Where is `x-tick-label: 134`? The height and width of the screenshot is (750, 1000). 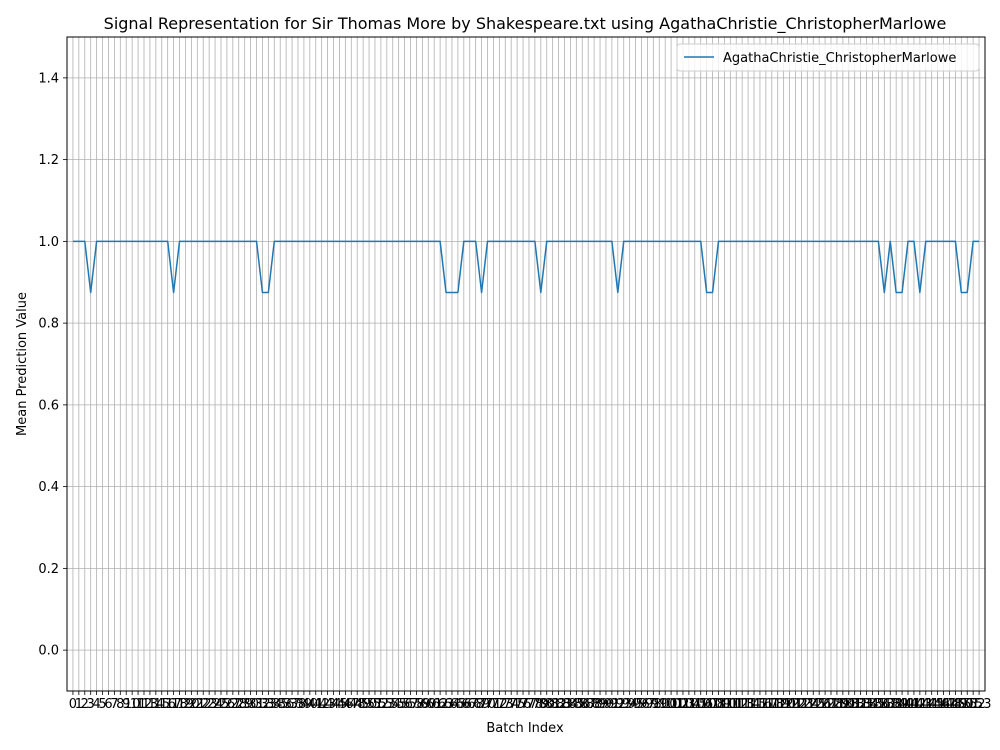 x-tick-label: 134 is located at coordinates (866, 704).